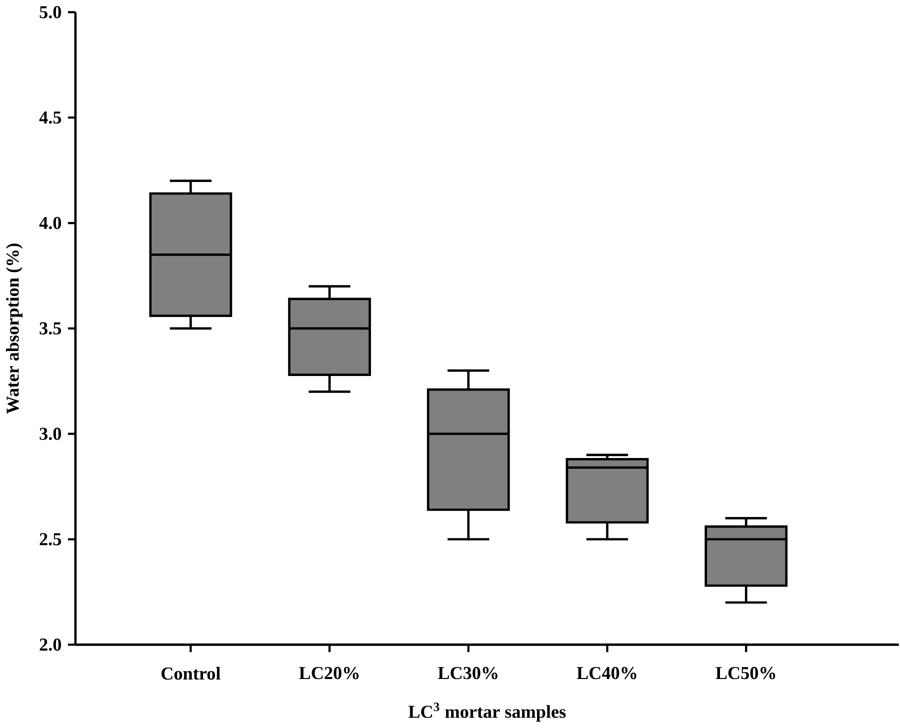  Describe the element at coordinates (50, 118) in the screenshot. I see `y-tick-label: 4.5` at that location.